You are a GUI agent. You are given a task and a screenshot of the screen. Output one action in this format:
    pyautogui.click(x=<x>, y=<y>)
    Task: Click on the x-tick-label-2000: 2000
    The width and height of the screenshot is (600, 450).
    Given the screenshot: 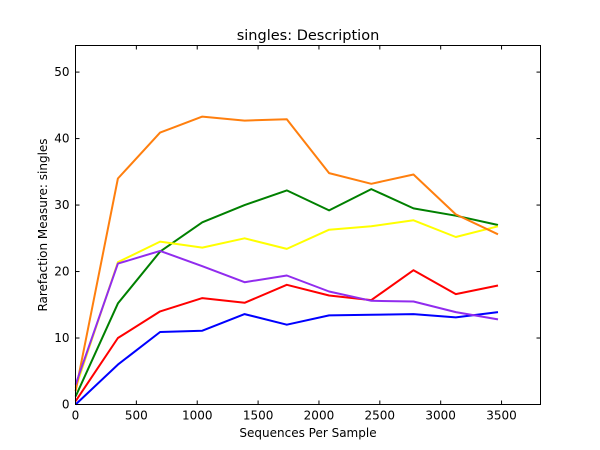 What is the action you would take?
    pyautogui.click(x=319, y=416)
    